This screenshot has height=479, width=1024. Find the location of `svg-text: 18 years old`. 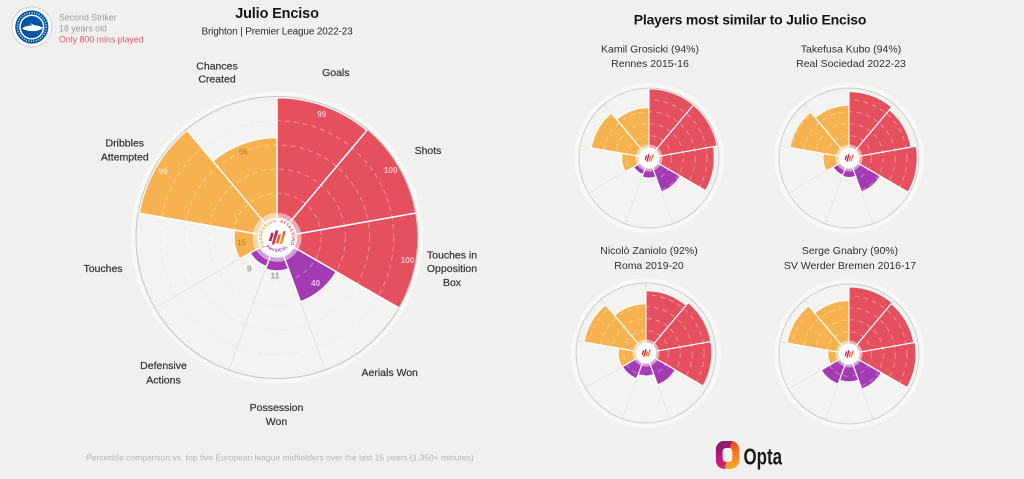

svg-text: 18 years old is located at coordinates (83, 29).